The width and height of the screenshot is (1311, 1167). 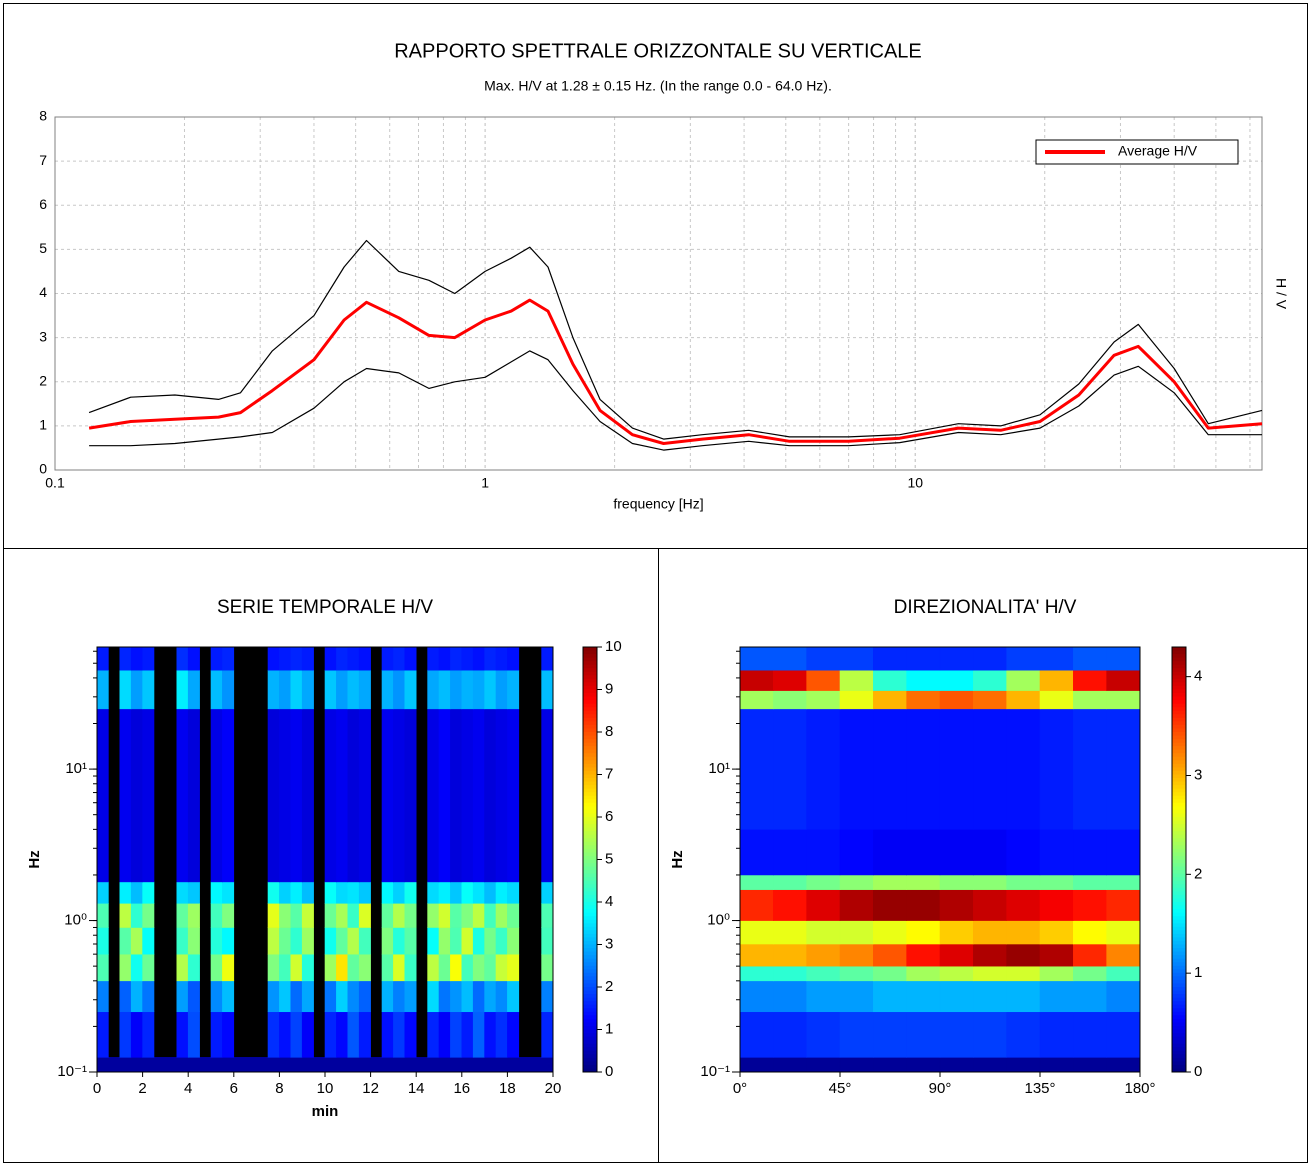 What do you see at coordinates (55, 483) in the screenshot?
I see `x-tick-label: 0.1` at bounding box center [55, 483].